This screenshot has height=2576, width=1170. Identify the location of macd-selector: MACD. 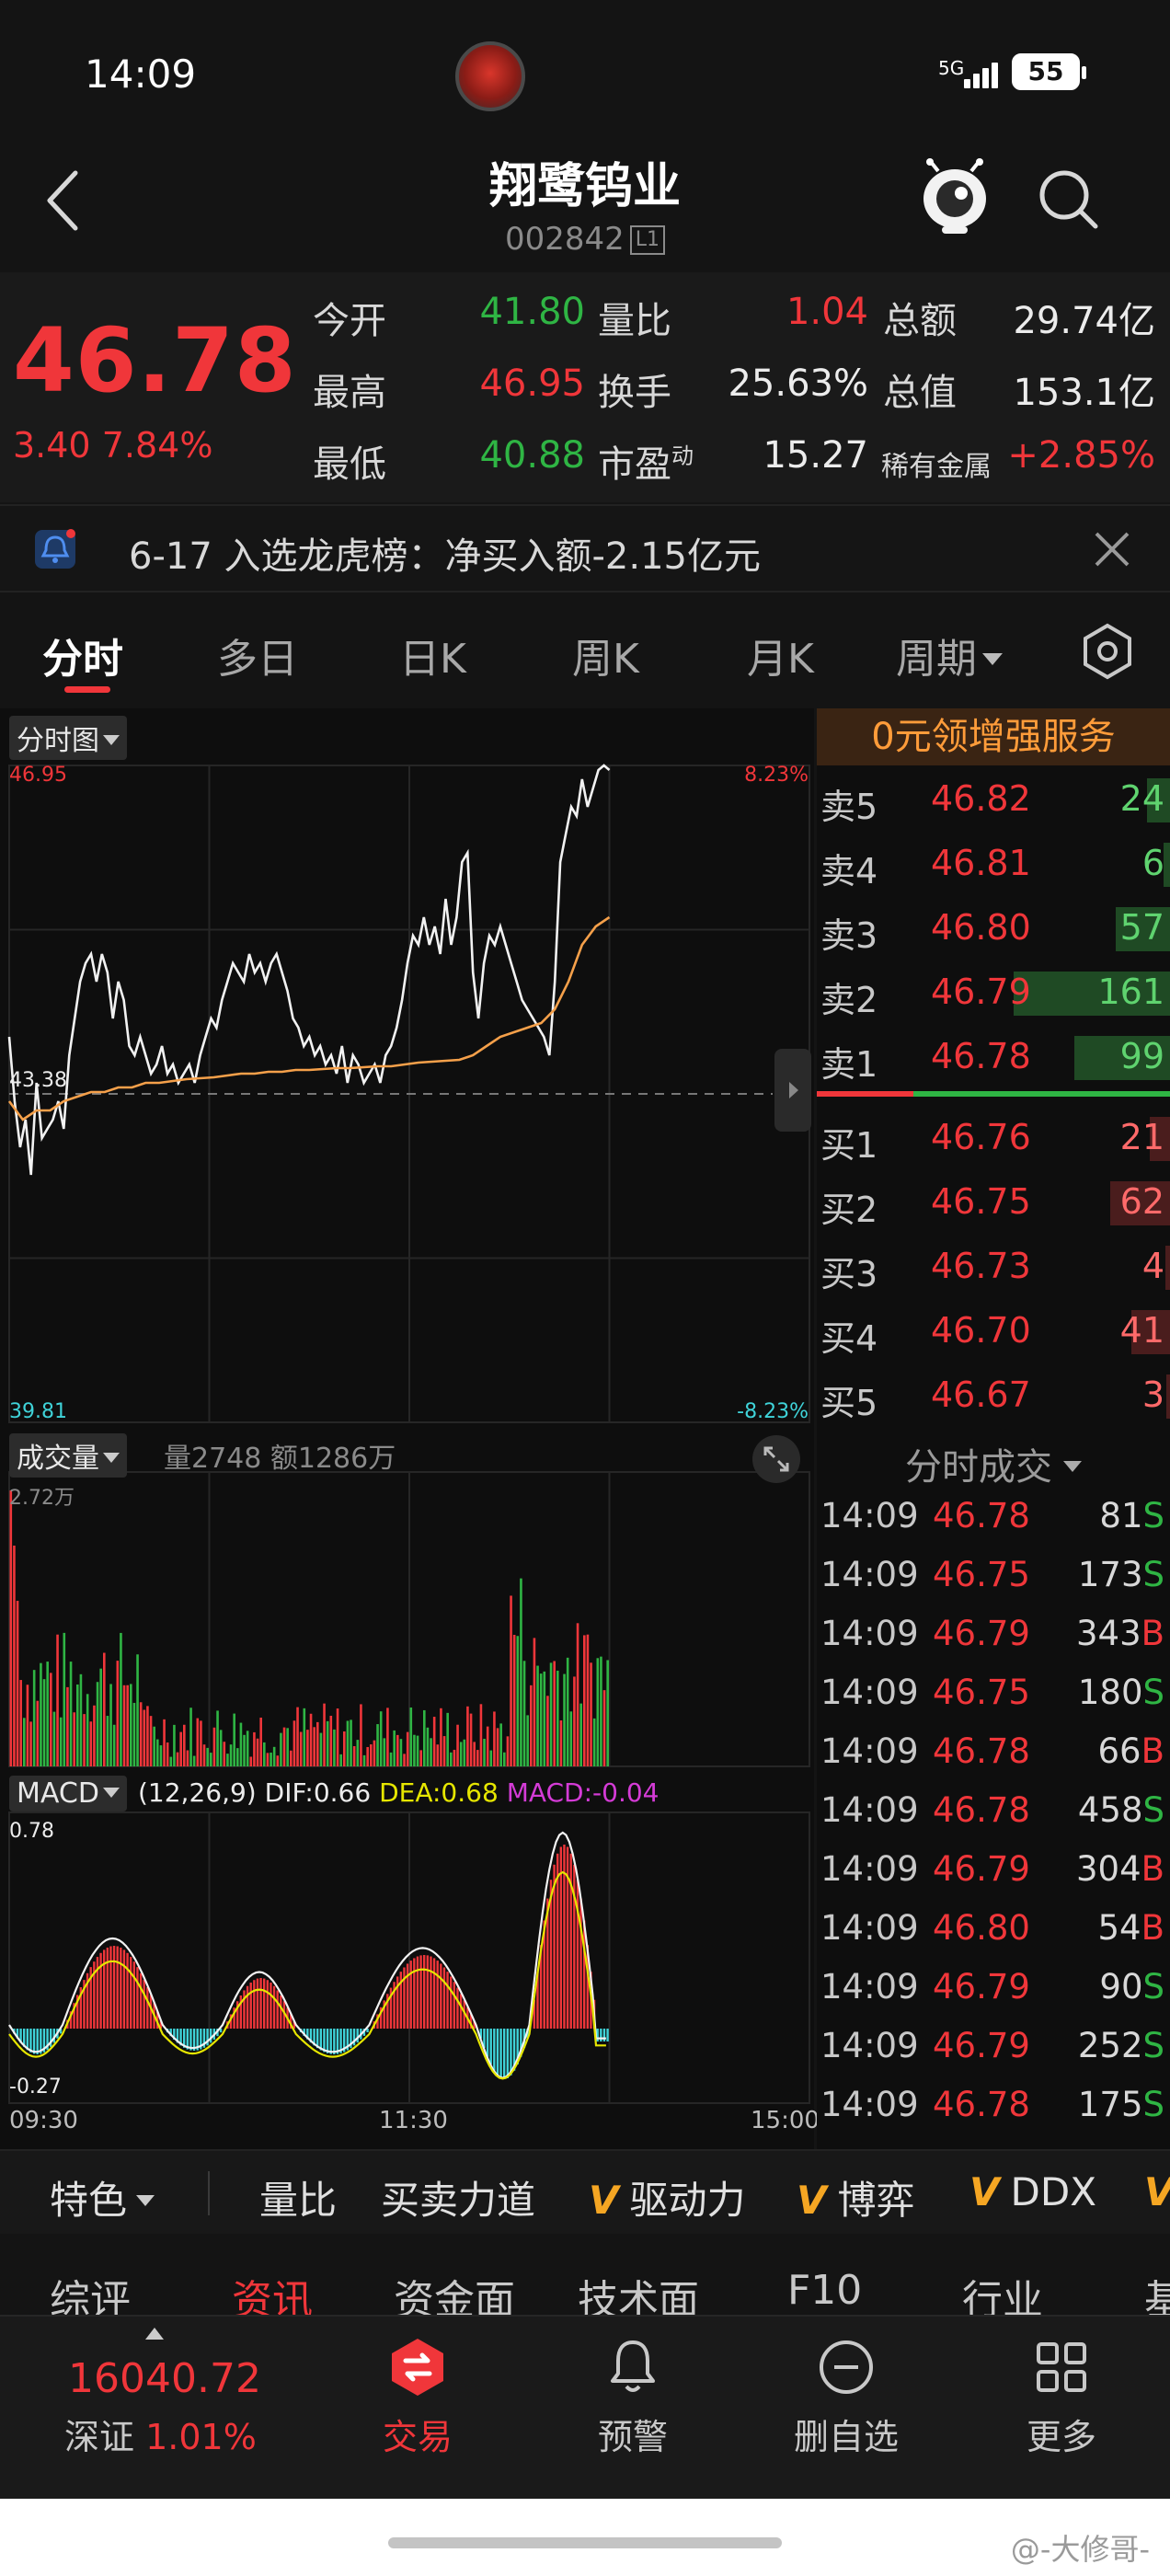
(68, 1793).